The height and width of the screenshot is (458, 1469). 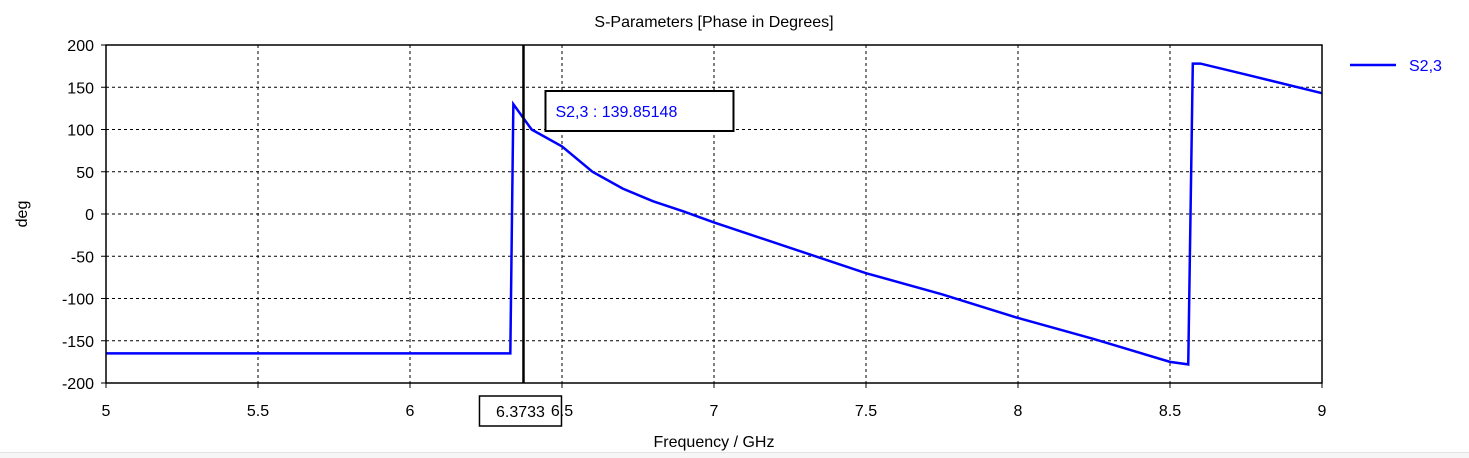 What do you see at coordinates (80, 46) in the screenshot?
I see `y-tick-label: 200` at bounding box center [80, 46].